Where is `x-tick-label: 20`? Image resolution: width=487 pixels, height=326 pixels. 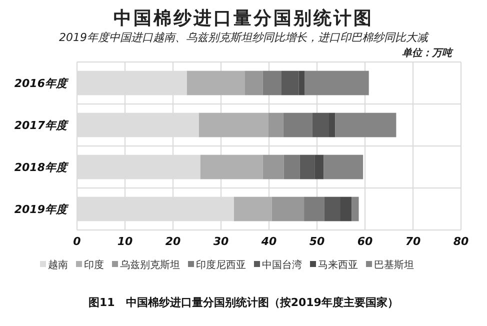
x-tick-label: 20 is located at coordinates (173, 241).